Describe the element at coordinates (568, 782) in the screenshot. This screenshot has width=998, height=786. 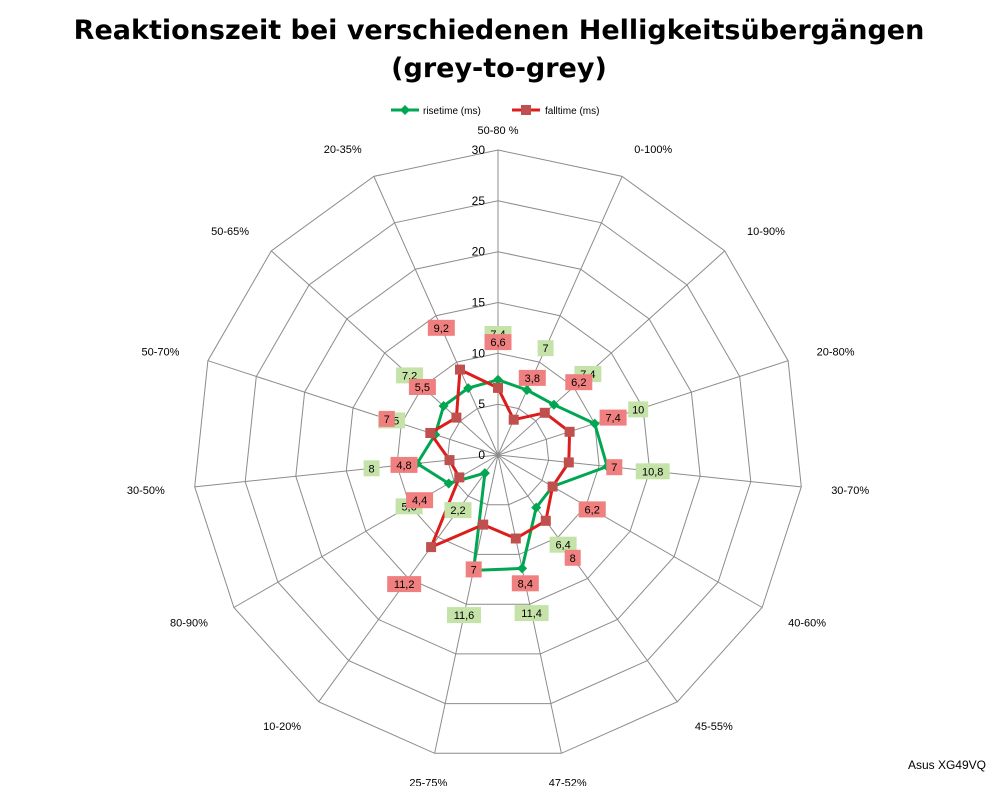
I see `category-label: 47-52%` at that location.